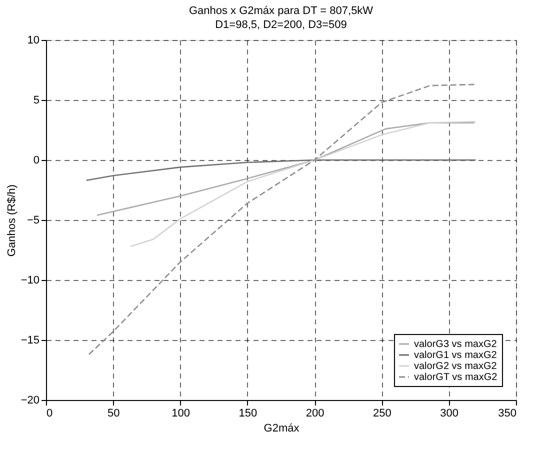  What do you see at coordinates (456, 355) in the screenshot?
I see `legend-label: valorG1 vs maxG2` at bounding box center [456, 355].